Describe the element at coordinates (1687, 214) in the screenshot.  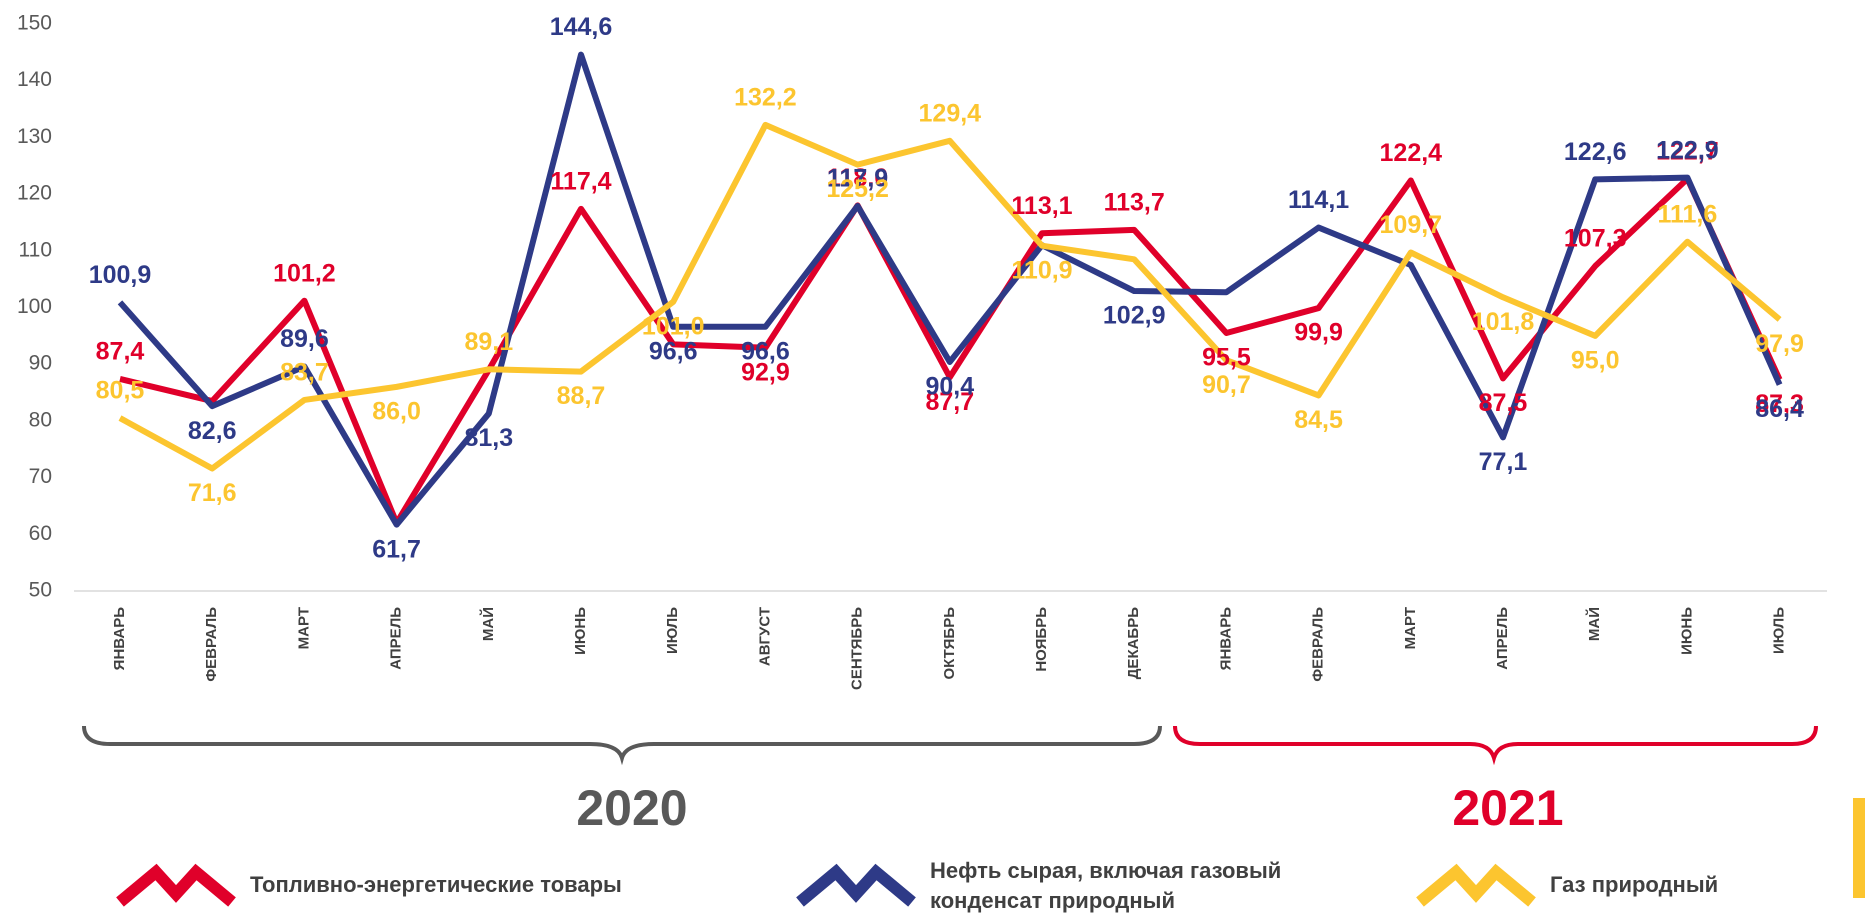
I see `data-label: 111,6` at that location.